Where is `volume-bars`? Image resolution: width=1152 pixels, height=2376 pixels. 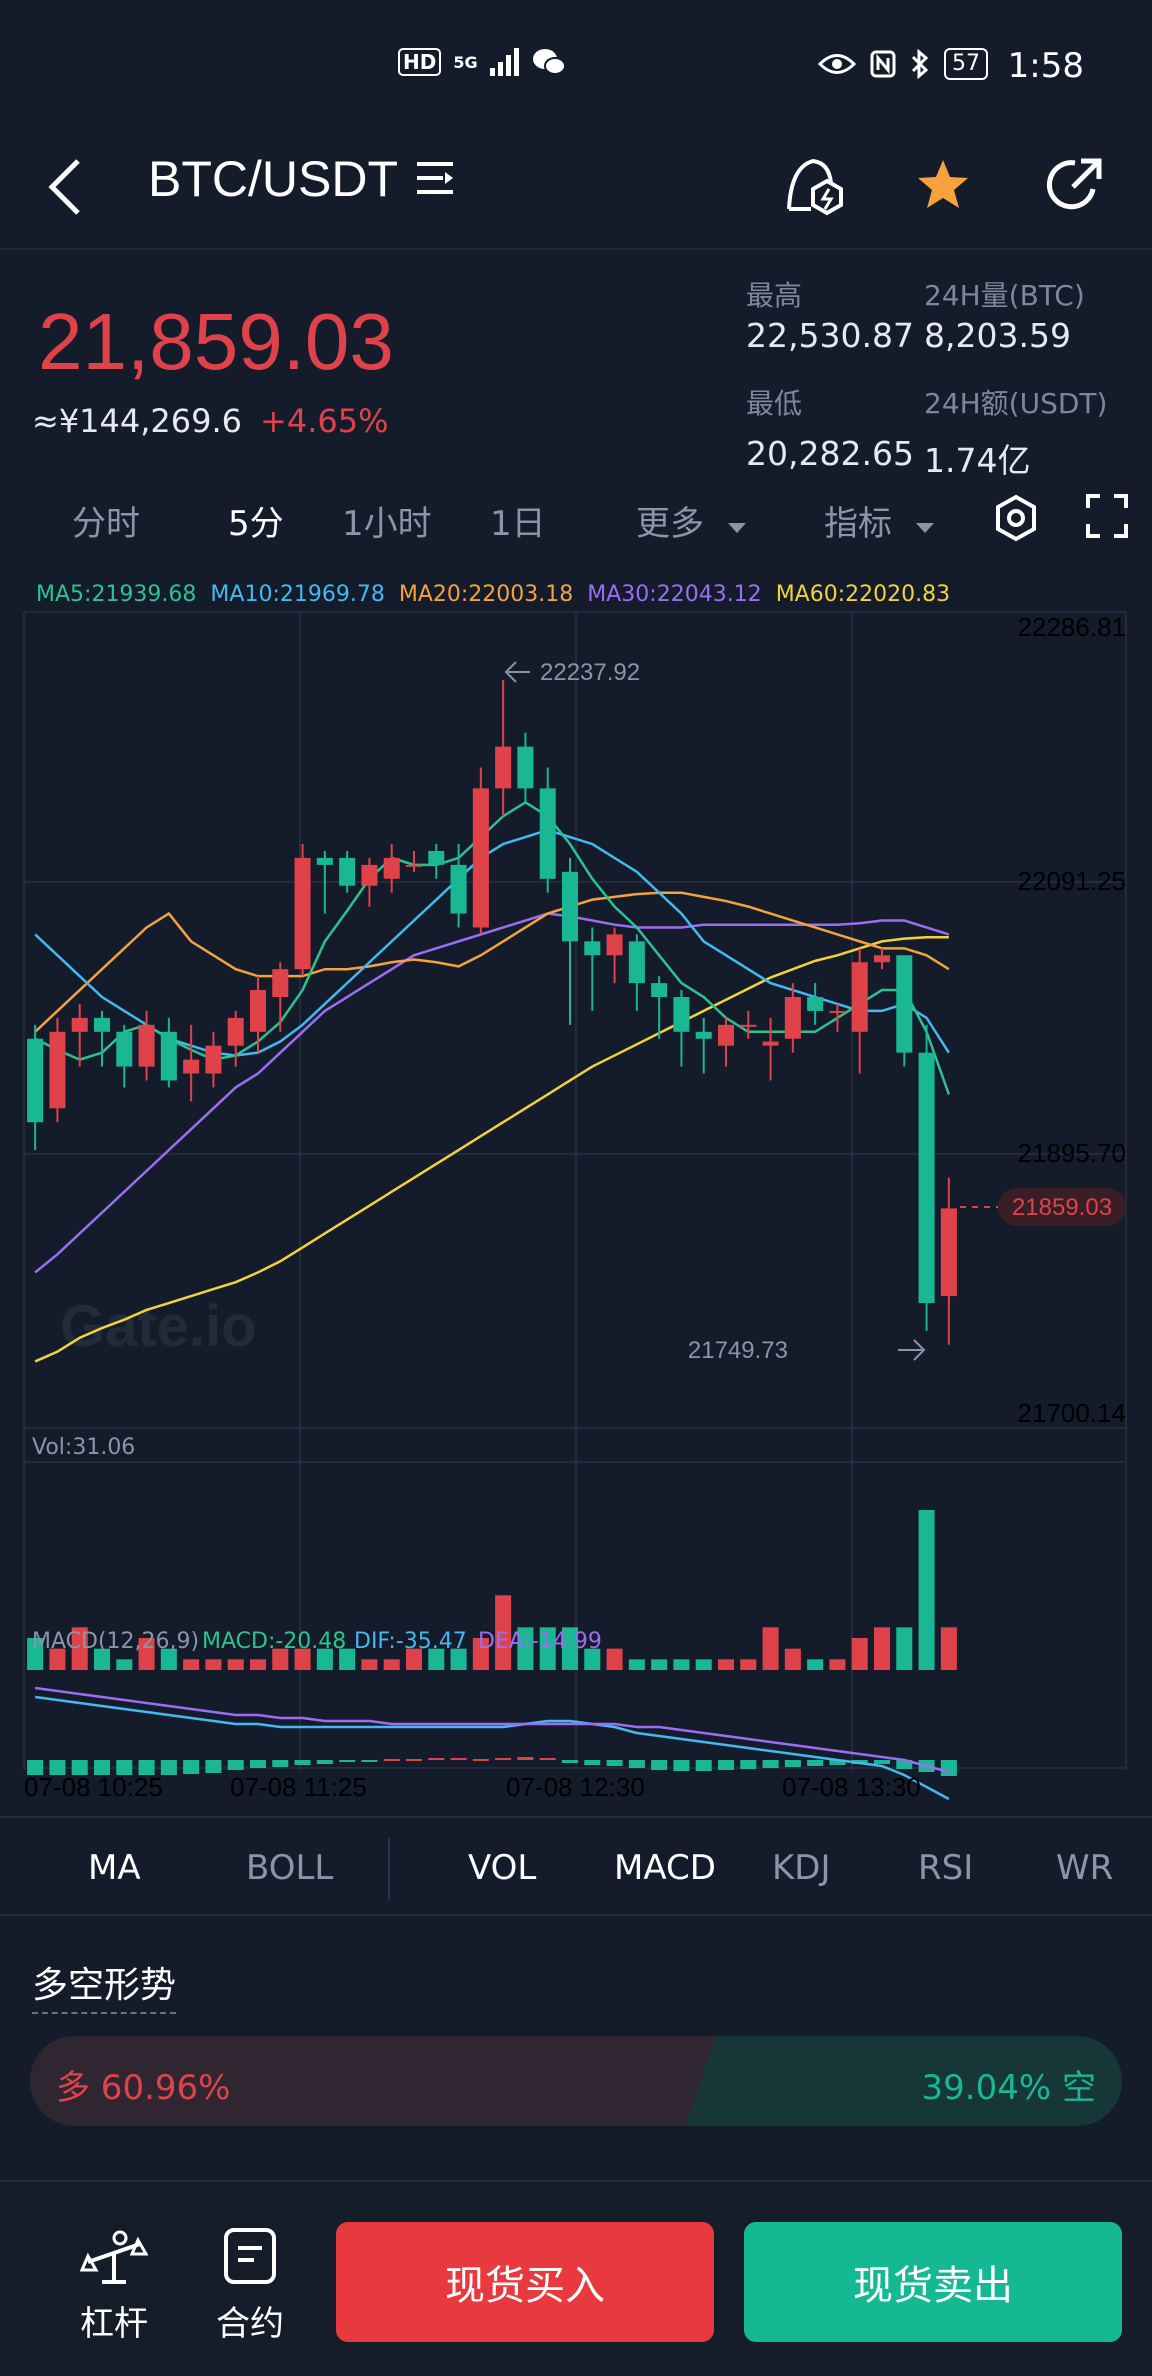
volume-bars is located at coordinates (492, 1590).